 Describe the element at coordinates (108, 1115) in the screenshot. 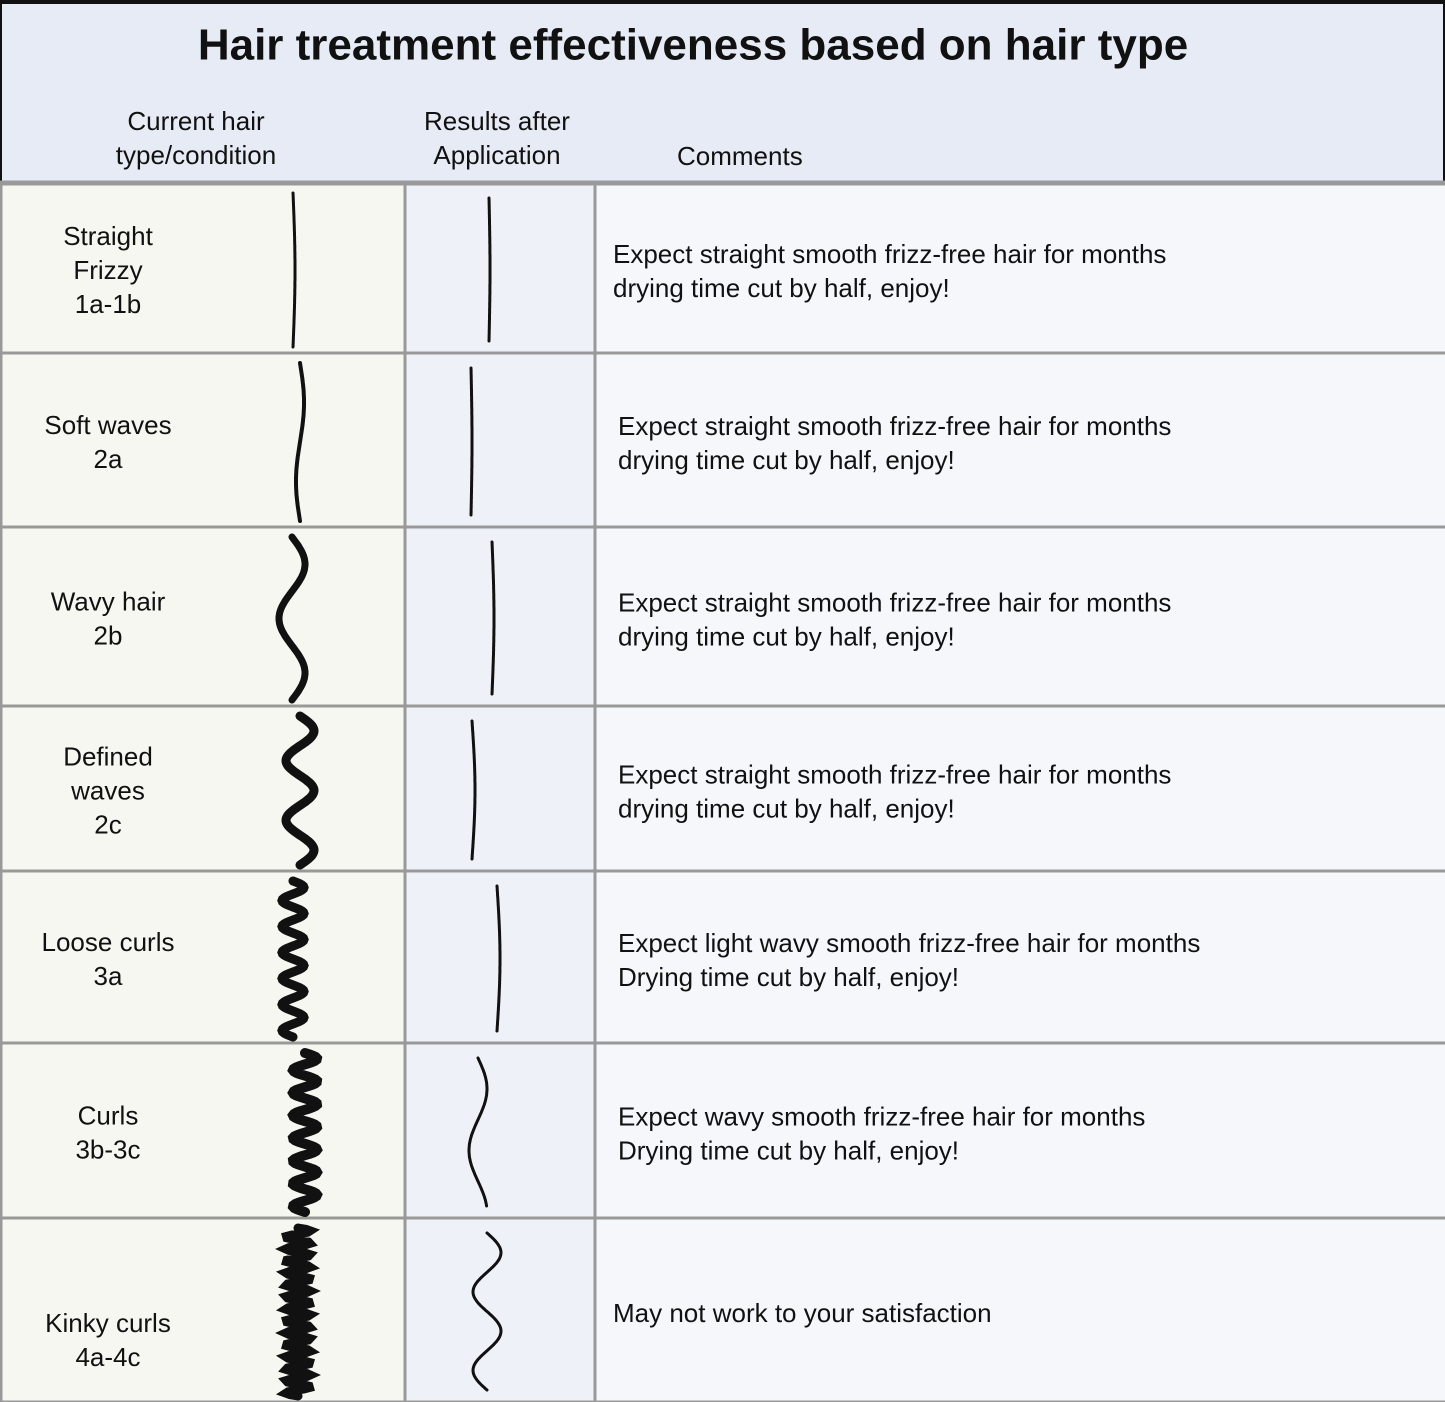

I see `hair-type: Curls` at that location.